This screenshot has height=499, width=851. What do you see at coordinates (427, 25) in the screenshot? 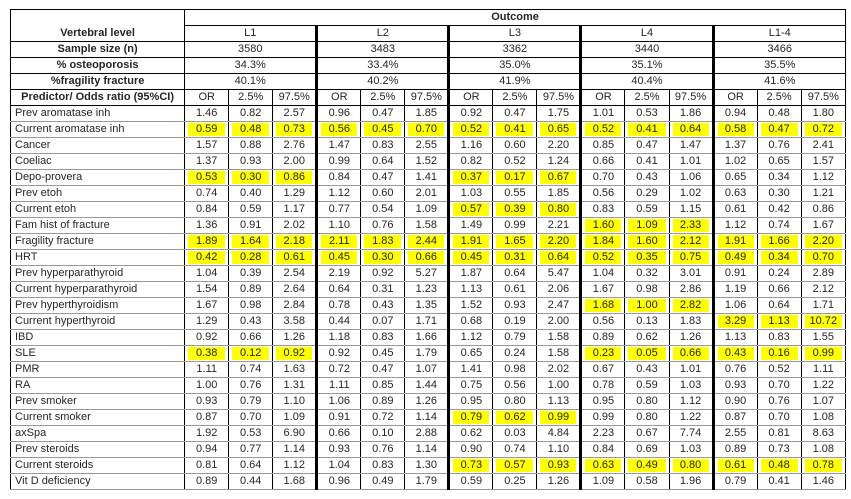
I see `outcome-row: Vertebral level Outcome` at bounding box center [427, 25].